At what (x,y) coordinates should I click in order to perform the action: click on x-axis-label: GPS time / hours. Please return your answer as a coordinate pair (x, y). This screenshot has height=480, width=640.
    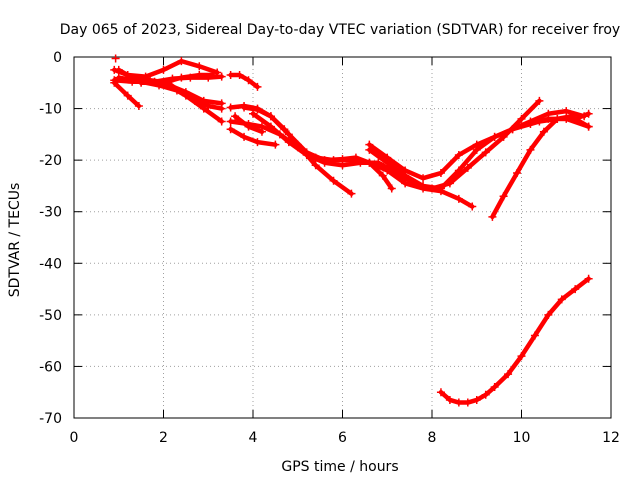
    Looking at the image, I should click on (339, 467).